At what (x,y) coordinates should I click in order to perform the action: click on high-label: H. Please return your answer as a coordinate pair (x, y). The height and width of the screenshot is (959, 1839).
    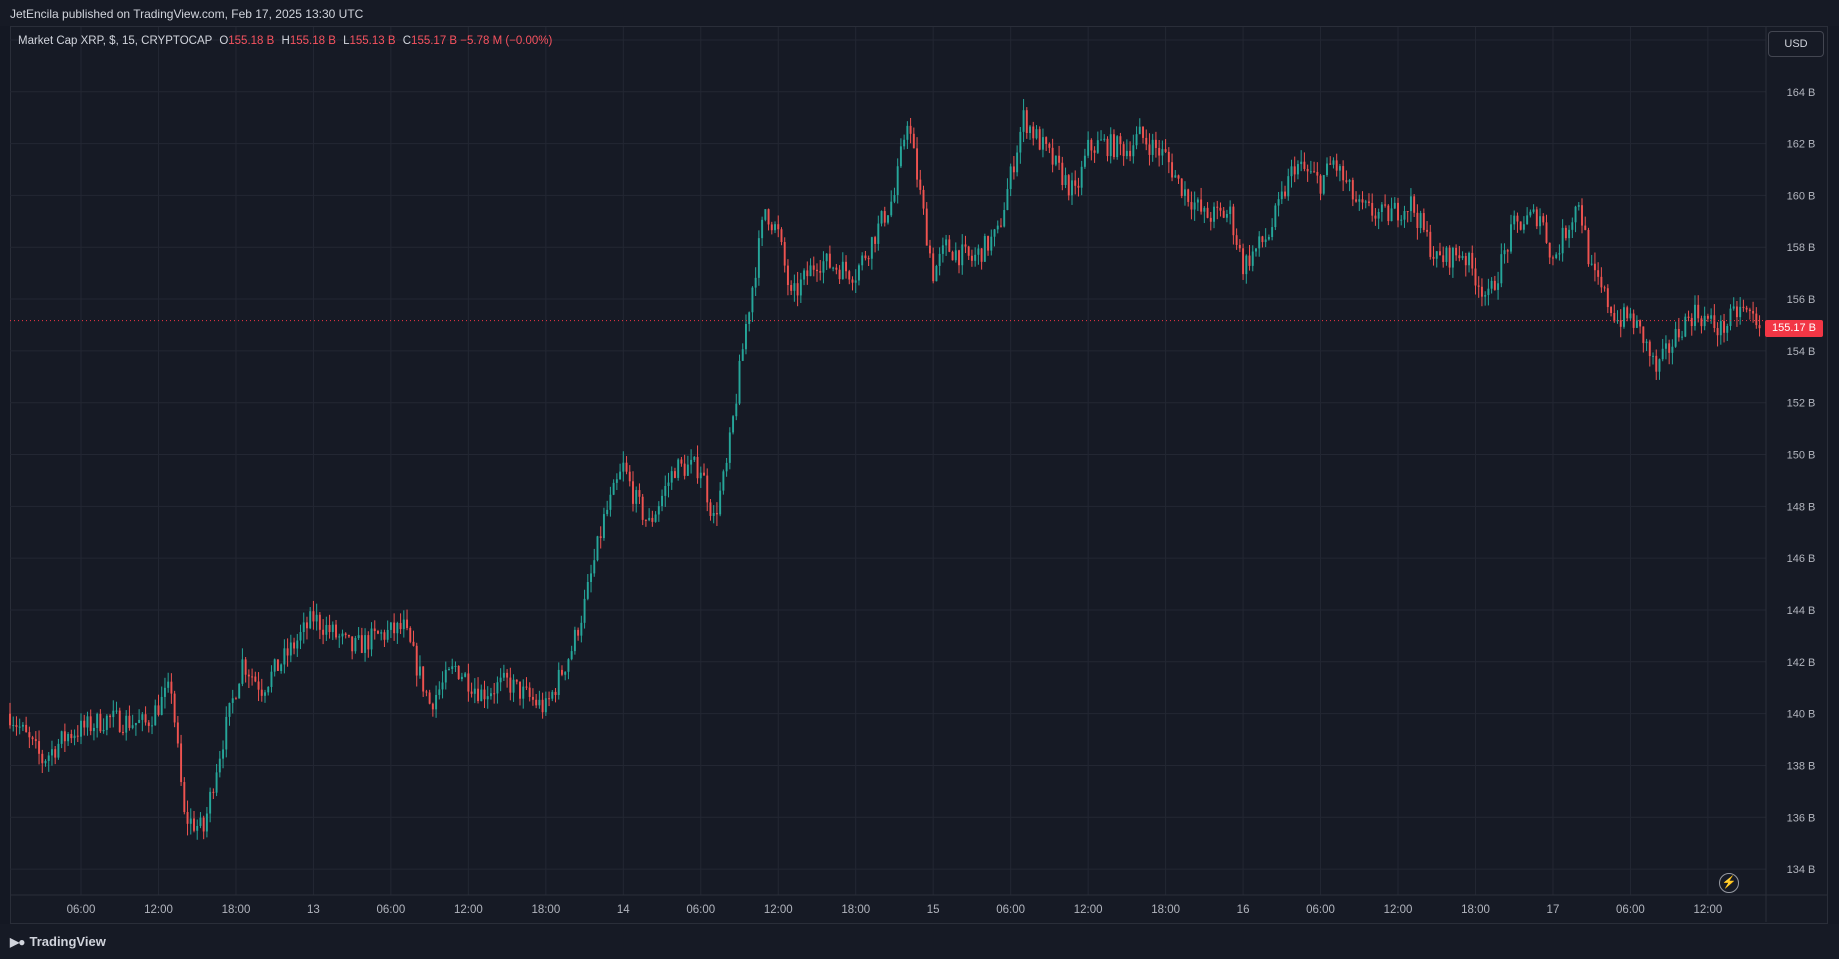
    Looking at the image, I should click on (285, 41).